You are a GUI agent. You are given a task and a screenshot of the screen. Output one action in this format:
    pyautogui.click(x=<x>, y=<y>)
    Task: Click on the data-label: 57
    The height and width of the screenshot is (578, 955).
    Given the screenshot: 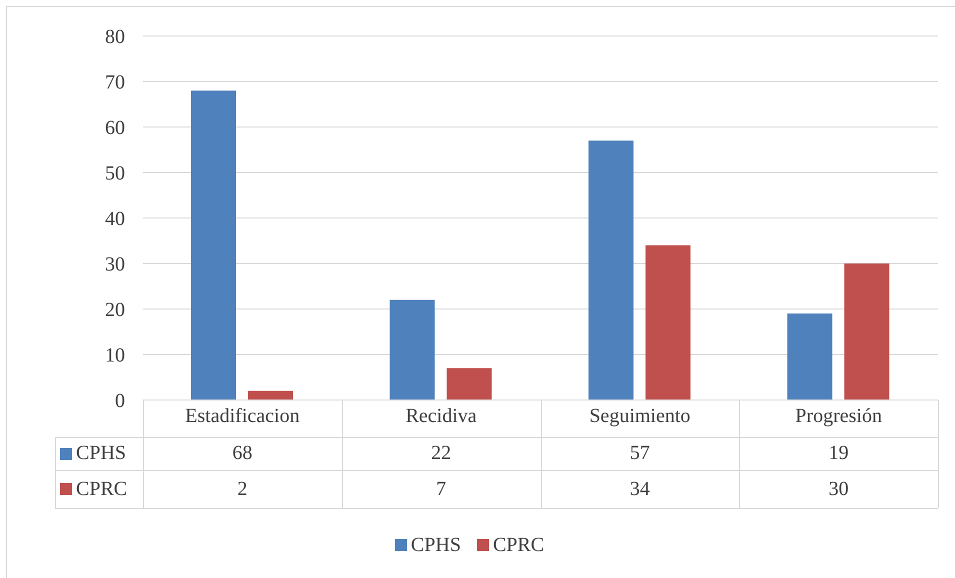 What is the action you would take?
    pyautogui.click(x=640, y=453)
    